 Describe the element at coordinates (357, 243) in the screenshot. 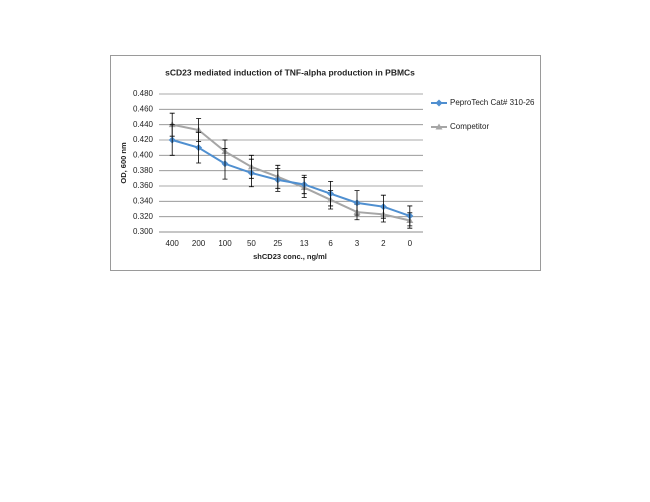

I see `x-tick-label: 3` at that location.